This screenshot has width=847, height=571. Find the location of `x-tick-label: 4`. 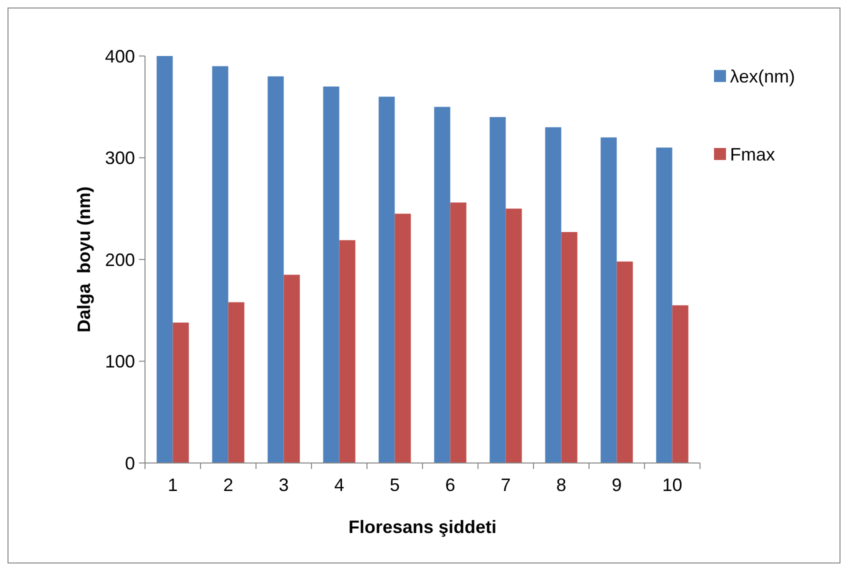

x-tick-label: 4 is located at coordinates (339, 485).